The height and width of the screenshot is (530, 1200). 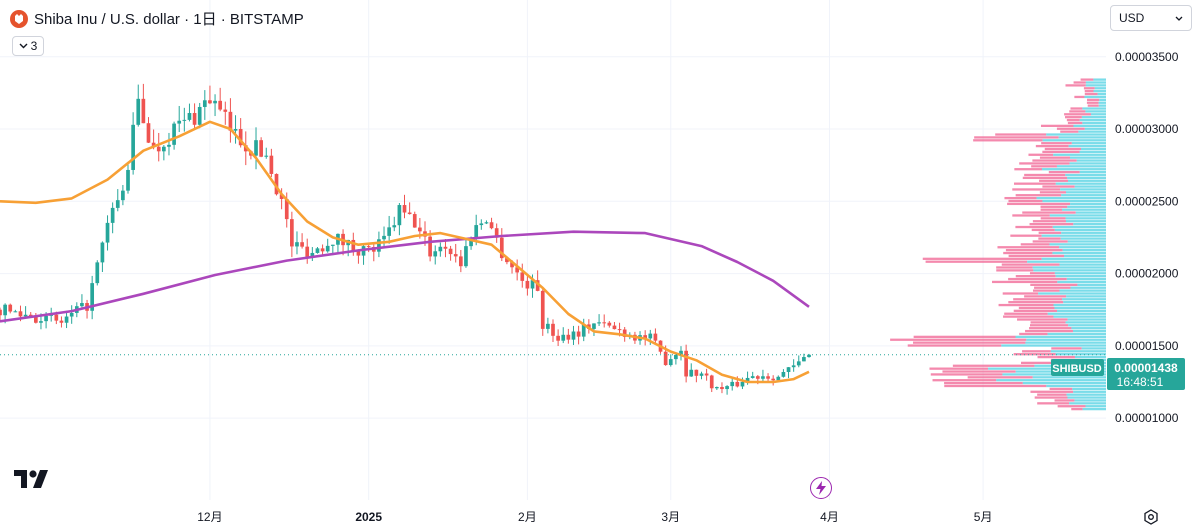 I want to click on gear-icon, so click(x=1151, y=519).